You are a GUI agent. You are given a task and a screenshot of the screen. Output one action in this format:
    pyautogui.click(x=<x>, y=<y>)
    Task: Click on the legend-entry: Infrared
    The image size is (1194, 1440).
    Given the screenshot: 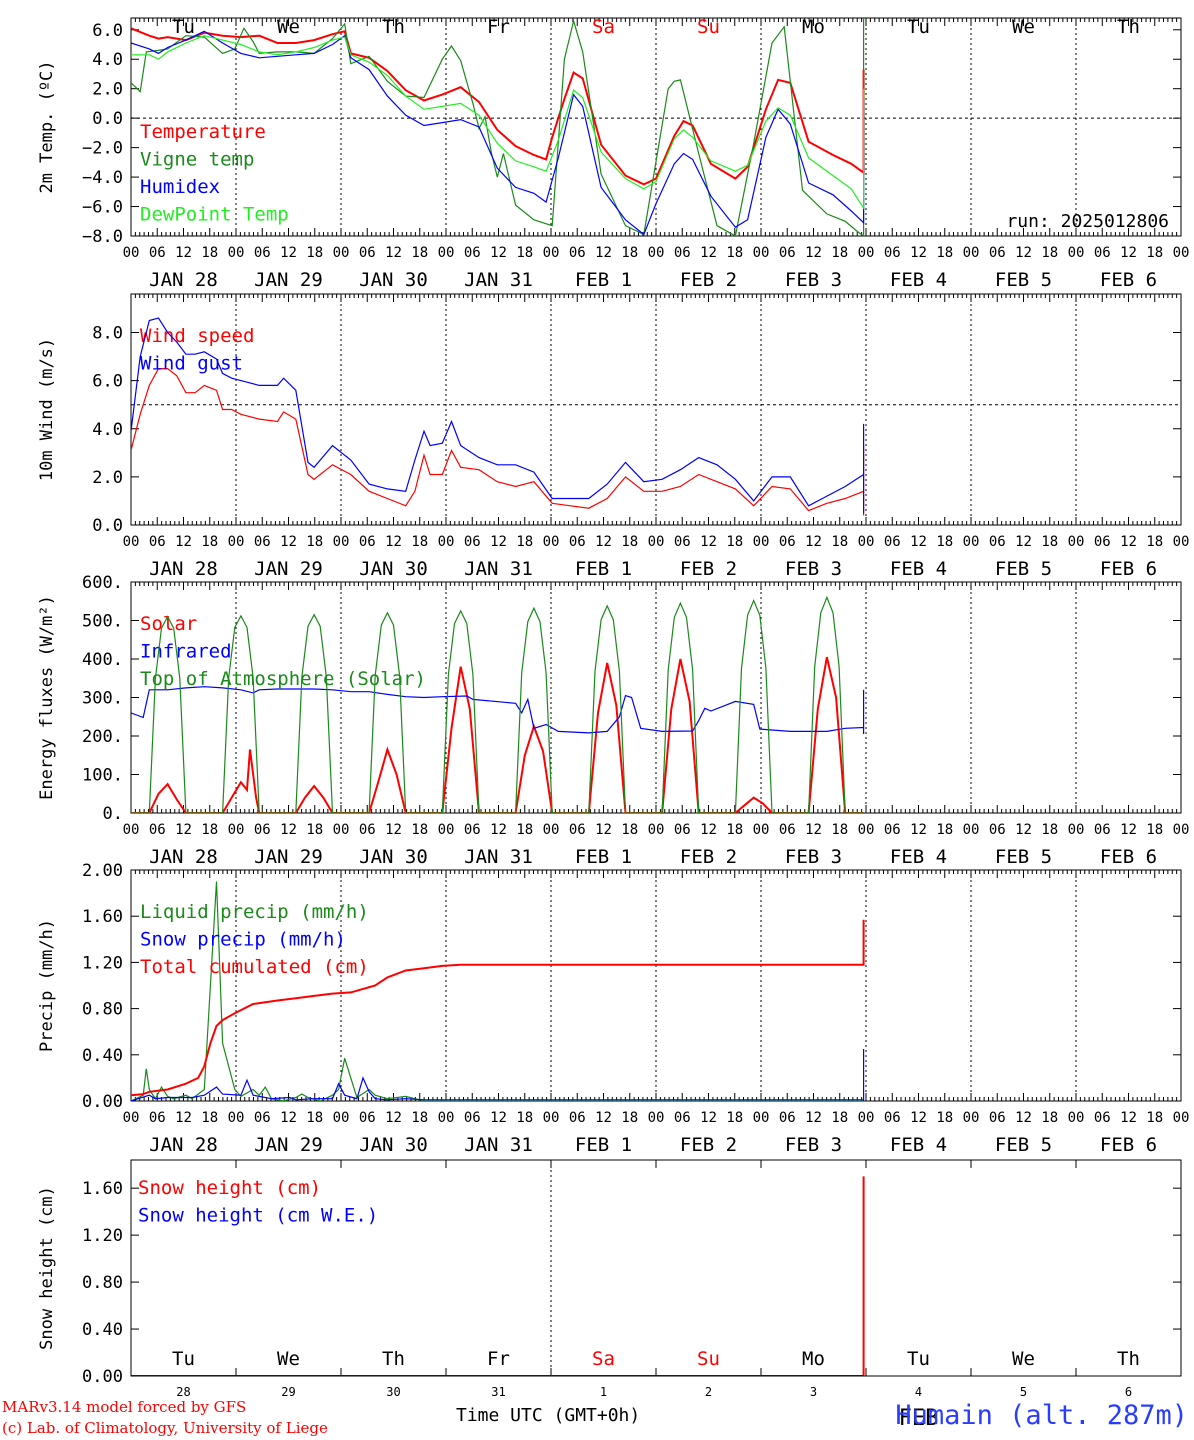 What is the action you would take?
    pyautogui.click(x=186, y=652)
    